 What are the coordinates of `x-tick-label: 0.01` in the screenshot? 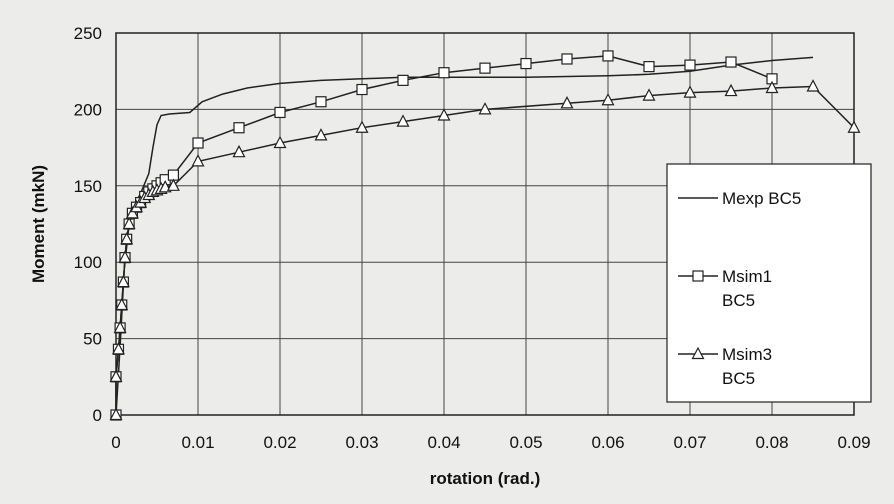 It's located at (197, 442).